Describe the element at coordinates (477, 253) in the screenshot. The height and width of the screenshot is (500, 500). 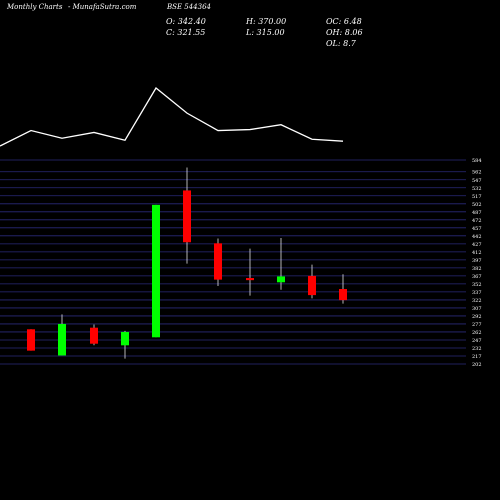
I see `y-tick-label: 412` at that location.